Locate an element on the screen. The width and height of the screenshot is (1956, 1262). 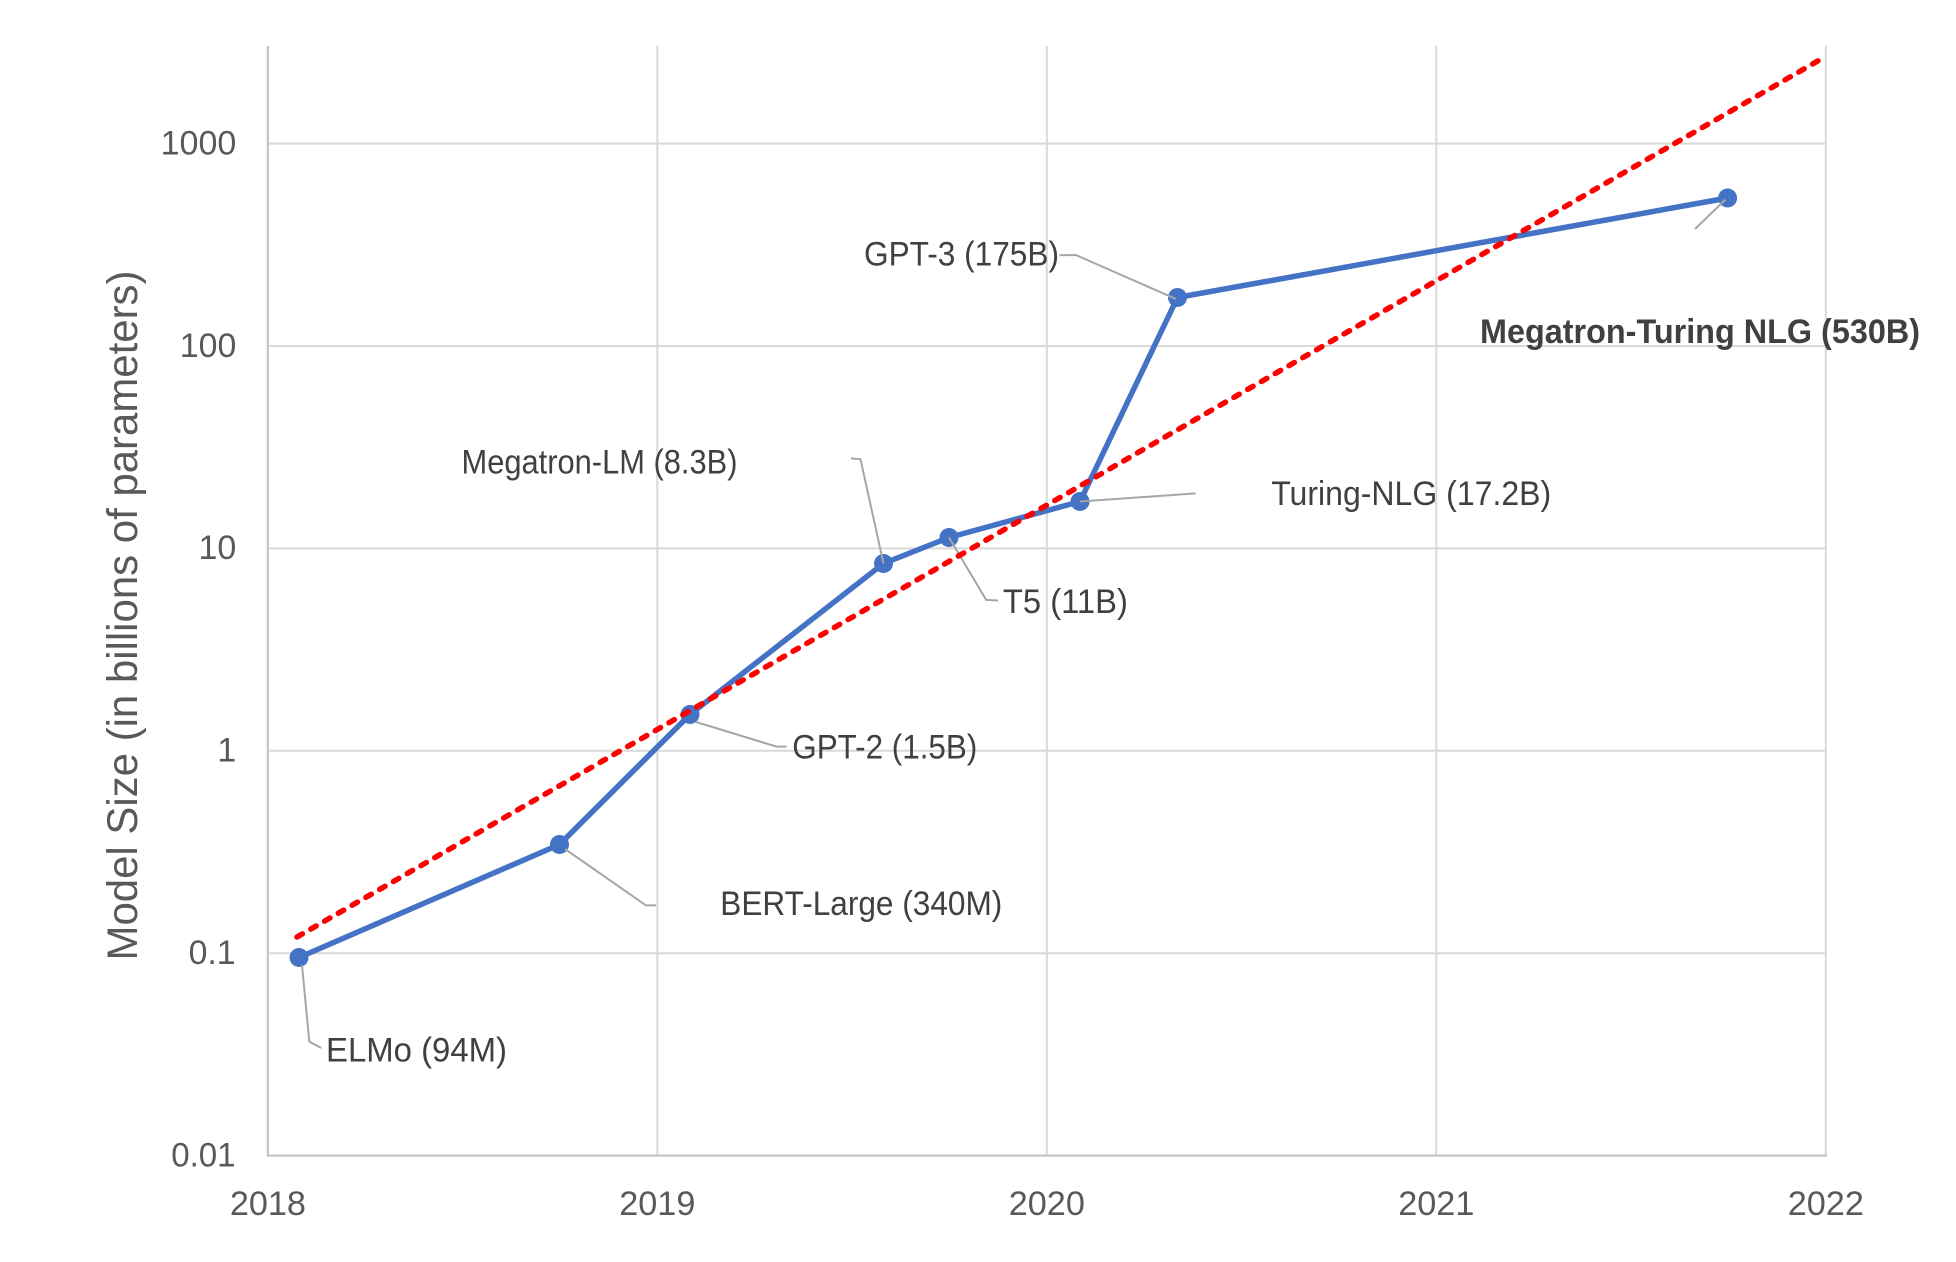
svg-text: T5 (11B) is located at coordinates (1065, 602).